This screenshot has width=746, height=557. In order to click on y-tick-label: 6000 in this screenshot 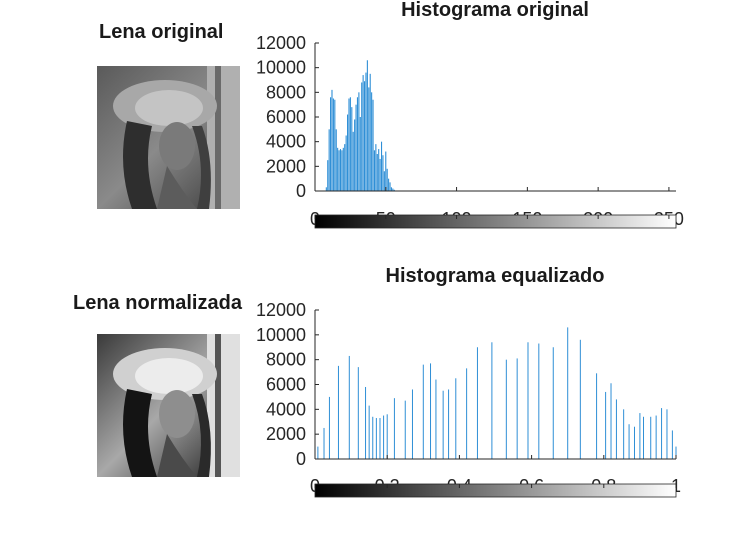, I will do `click(286, 117)`.